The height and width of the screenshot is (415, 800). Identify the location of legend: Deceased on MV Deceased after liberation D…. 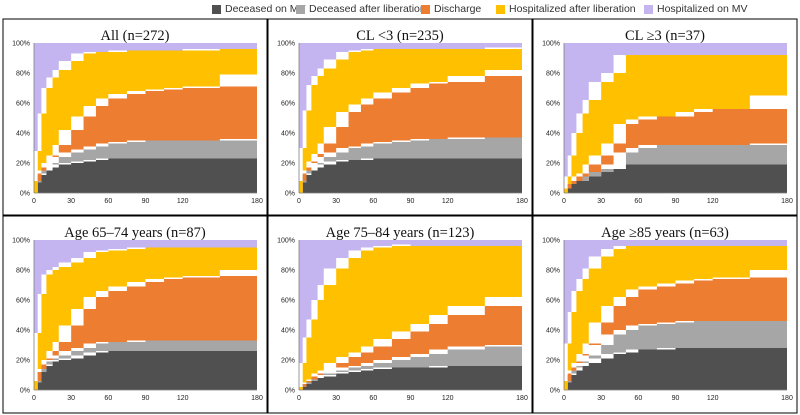
(400, 9).